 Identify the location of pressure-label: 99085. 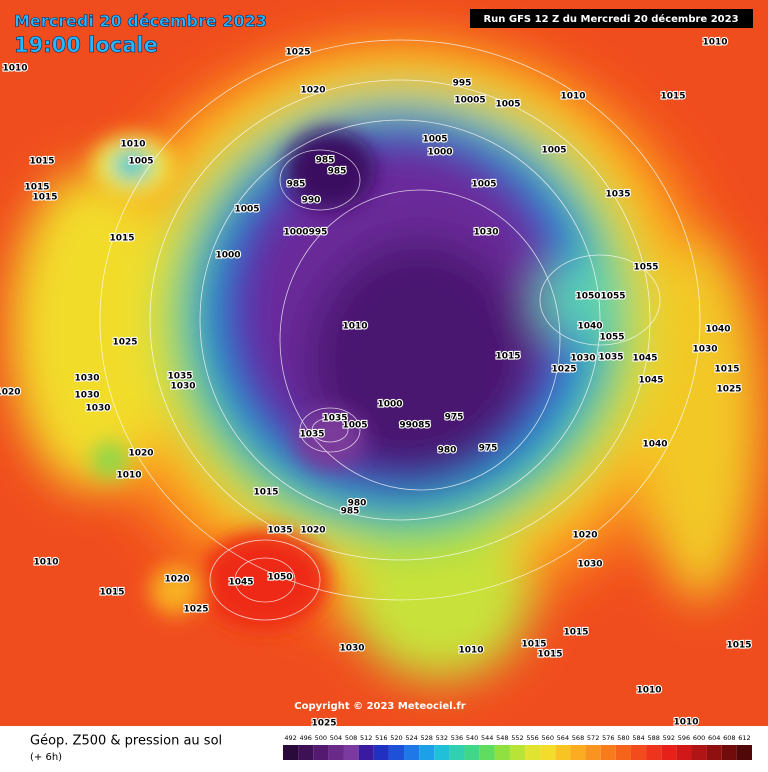
(414, 426).